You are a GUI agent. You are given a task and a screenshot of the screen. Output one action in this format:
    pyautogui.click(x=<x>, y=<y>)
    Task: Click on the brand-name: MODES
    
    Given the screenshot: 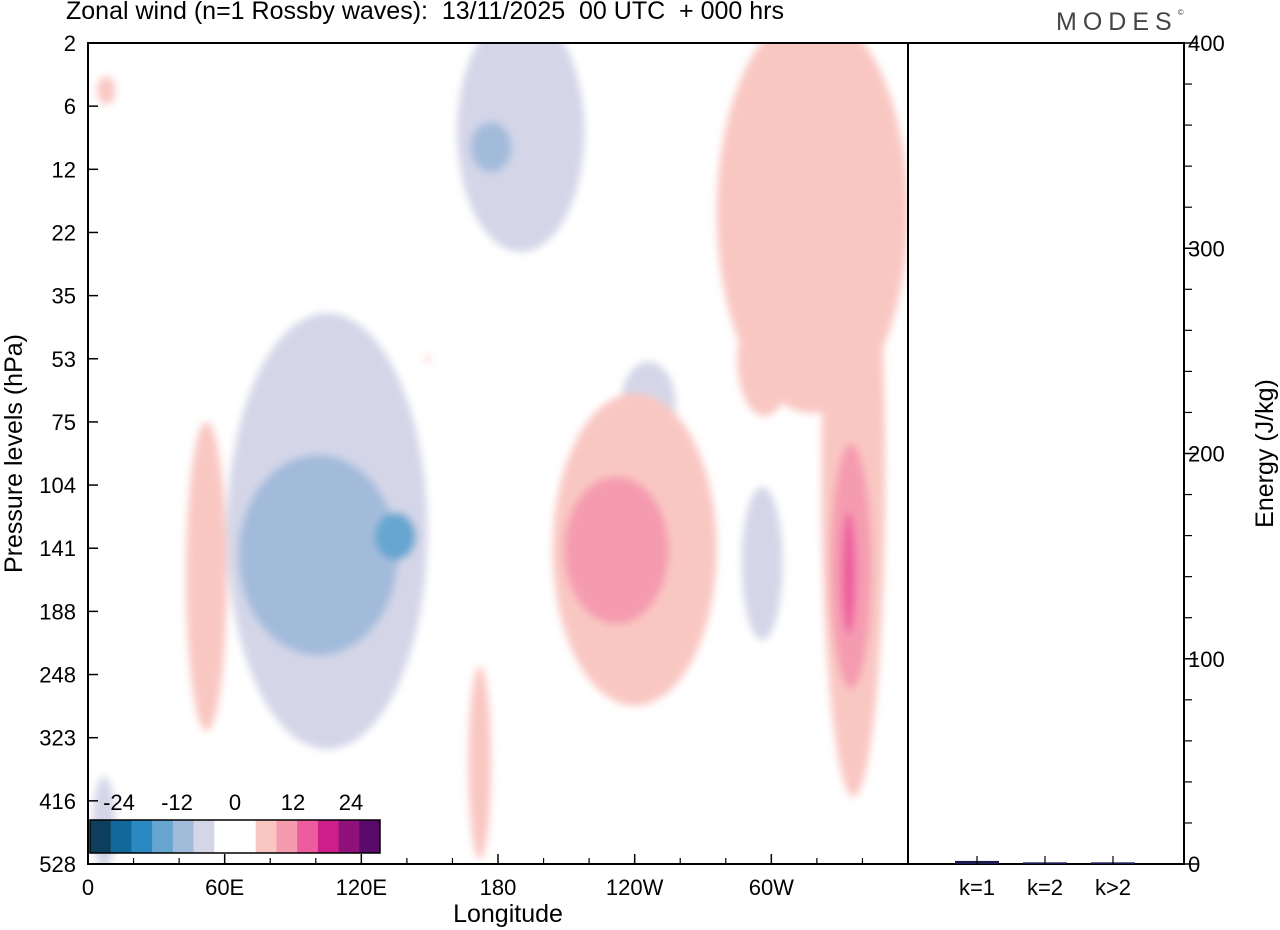 What is the action you would take?
    pyautogui.click(x=1117, y=22)
    